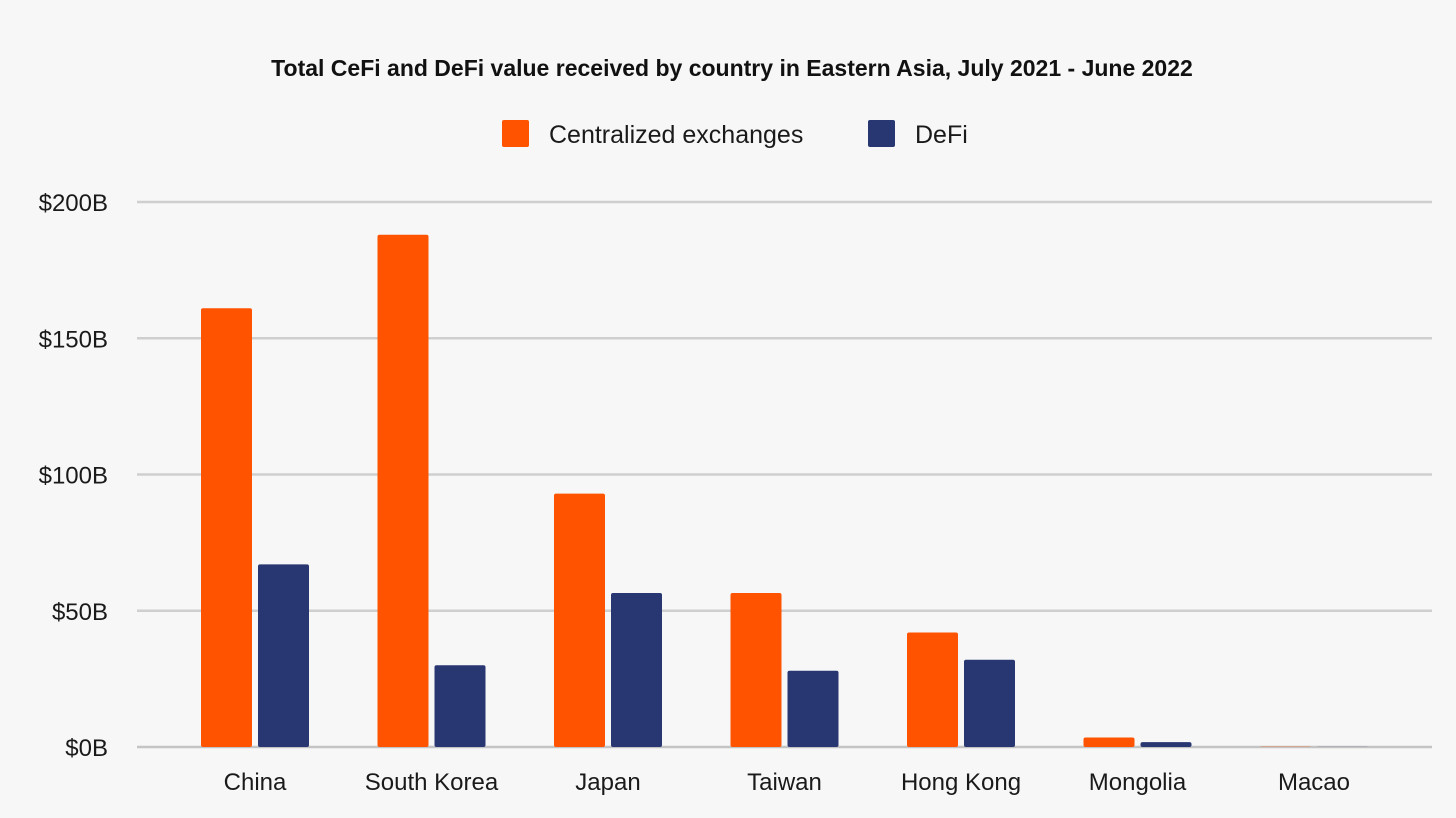 This screenshot has height=818, width=1456. Describe the element at coordinates (607, 782) in the screenshot. I see `x-category-label-japan: Japan` at that location.